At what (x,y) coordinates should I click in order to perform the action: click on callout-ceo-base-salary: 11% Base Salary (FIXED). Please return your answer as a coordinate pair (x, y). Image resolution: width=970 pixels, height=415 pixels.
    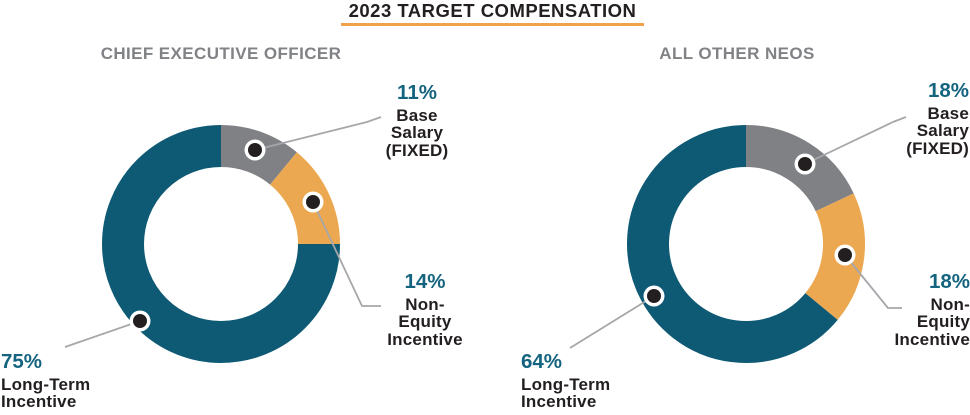
    Looking at the image, I should click on (417, 120).